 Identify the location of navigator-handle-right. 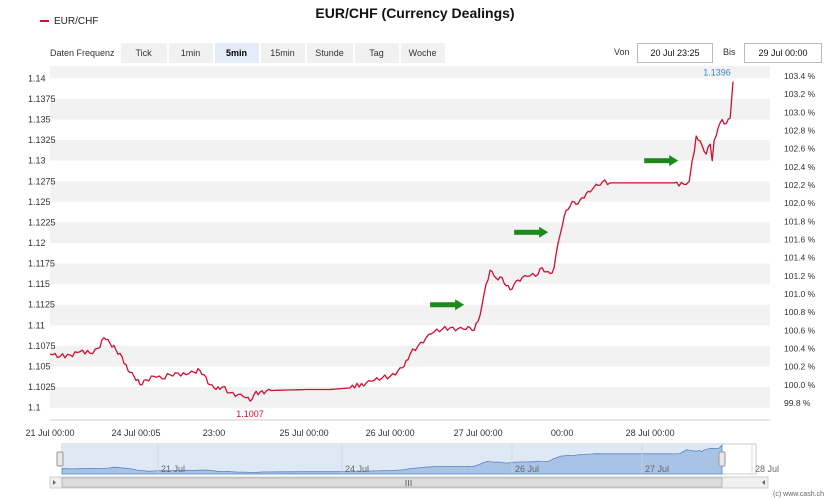
(722, 459).